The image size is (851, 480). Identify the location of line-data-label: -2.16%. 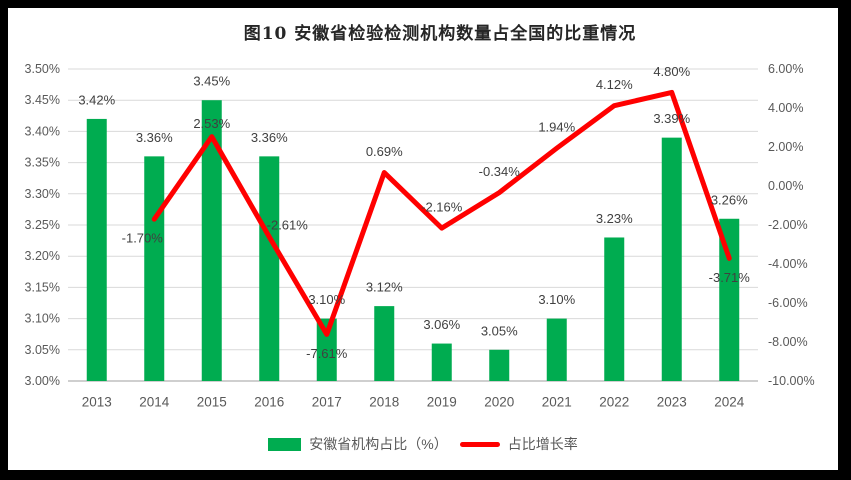
(442, 207).